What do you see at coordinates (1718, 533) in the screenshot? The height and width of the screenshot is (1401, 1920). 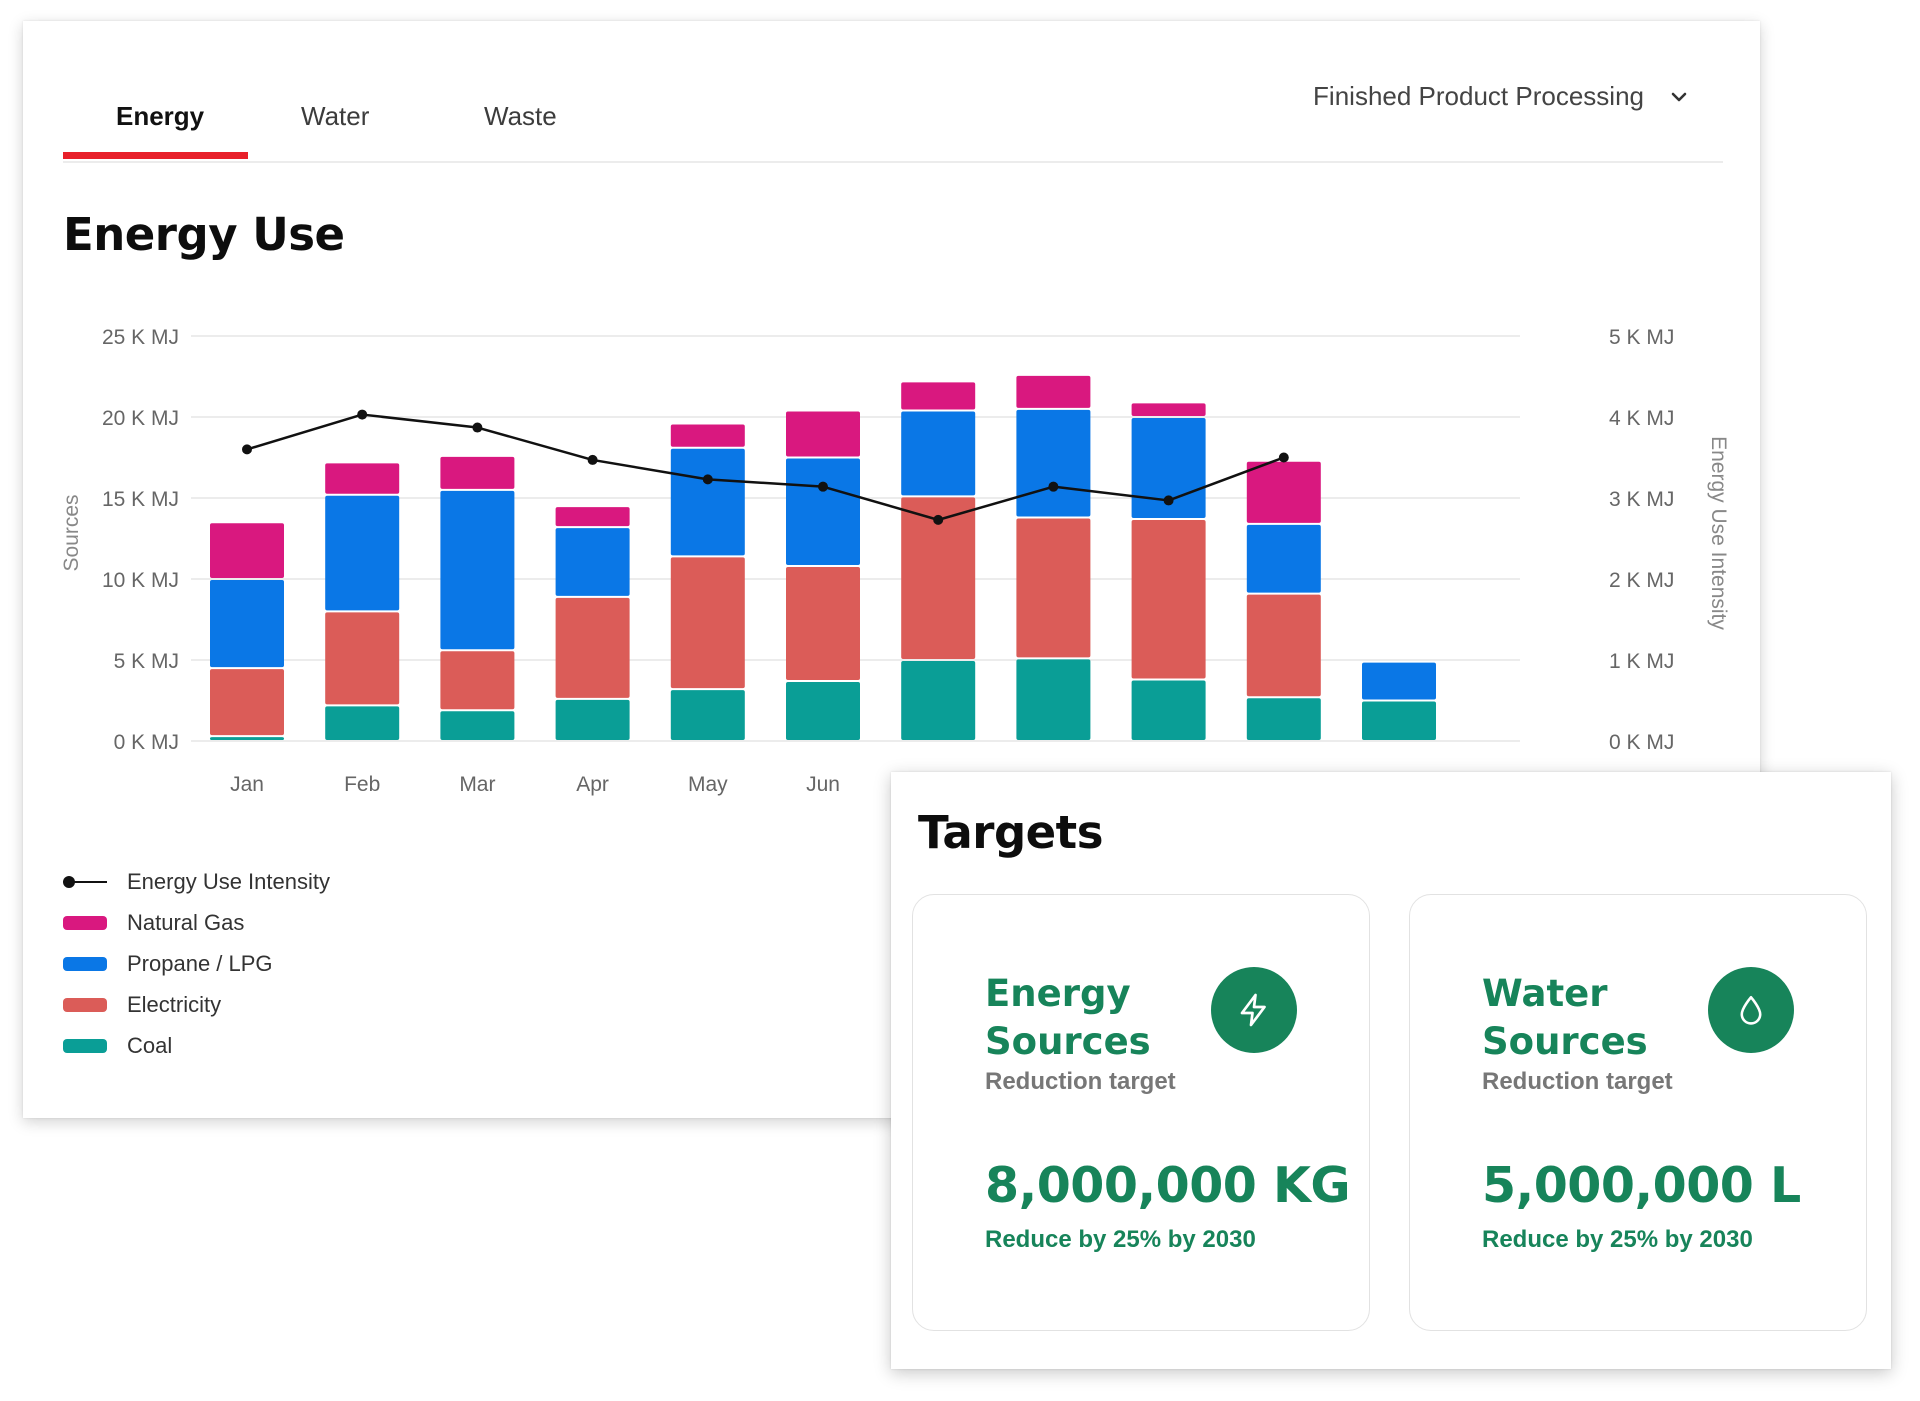 I see `y2-axis-title: Energy Use Intensity` at bounding box center [1718, 533].